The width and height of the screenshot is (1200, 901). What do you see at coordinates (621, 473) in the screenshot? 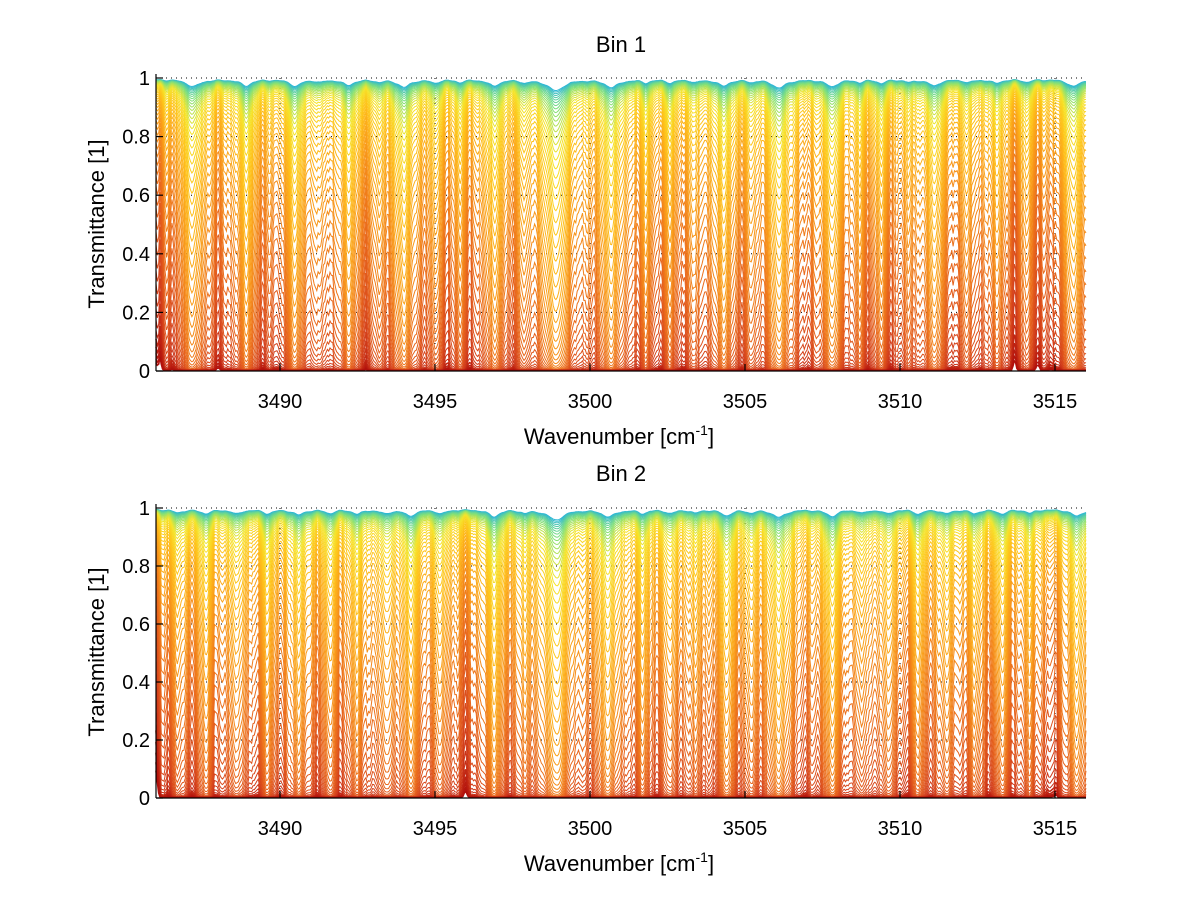
I see `panel-title: Bin 2` at bounding box center [621, 473].